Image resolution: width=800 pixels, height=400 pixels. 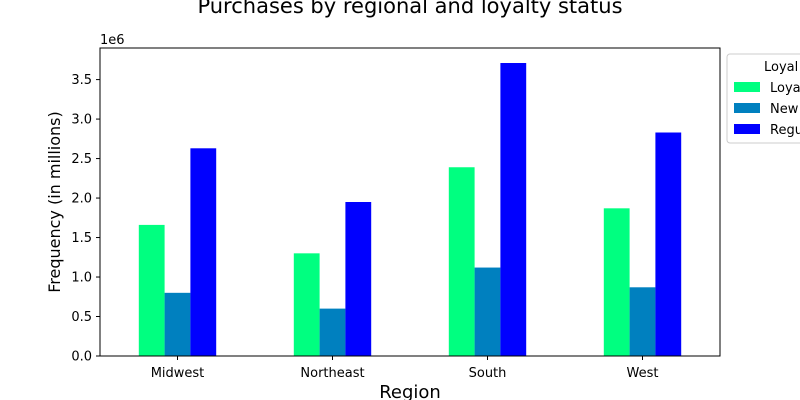 I want to click on bar-loya-northeast, so click(x=306, y=304).